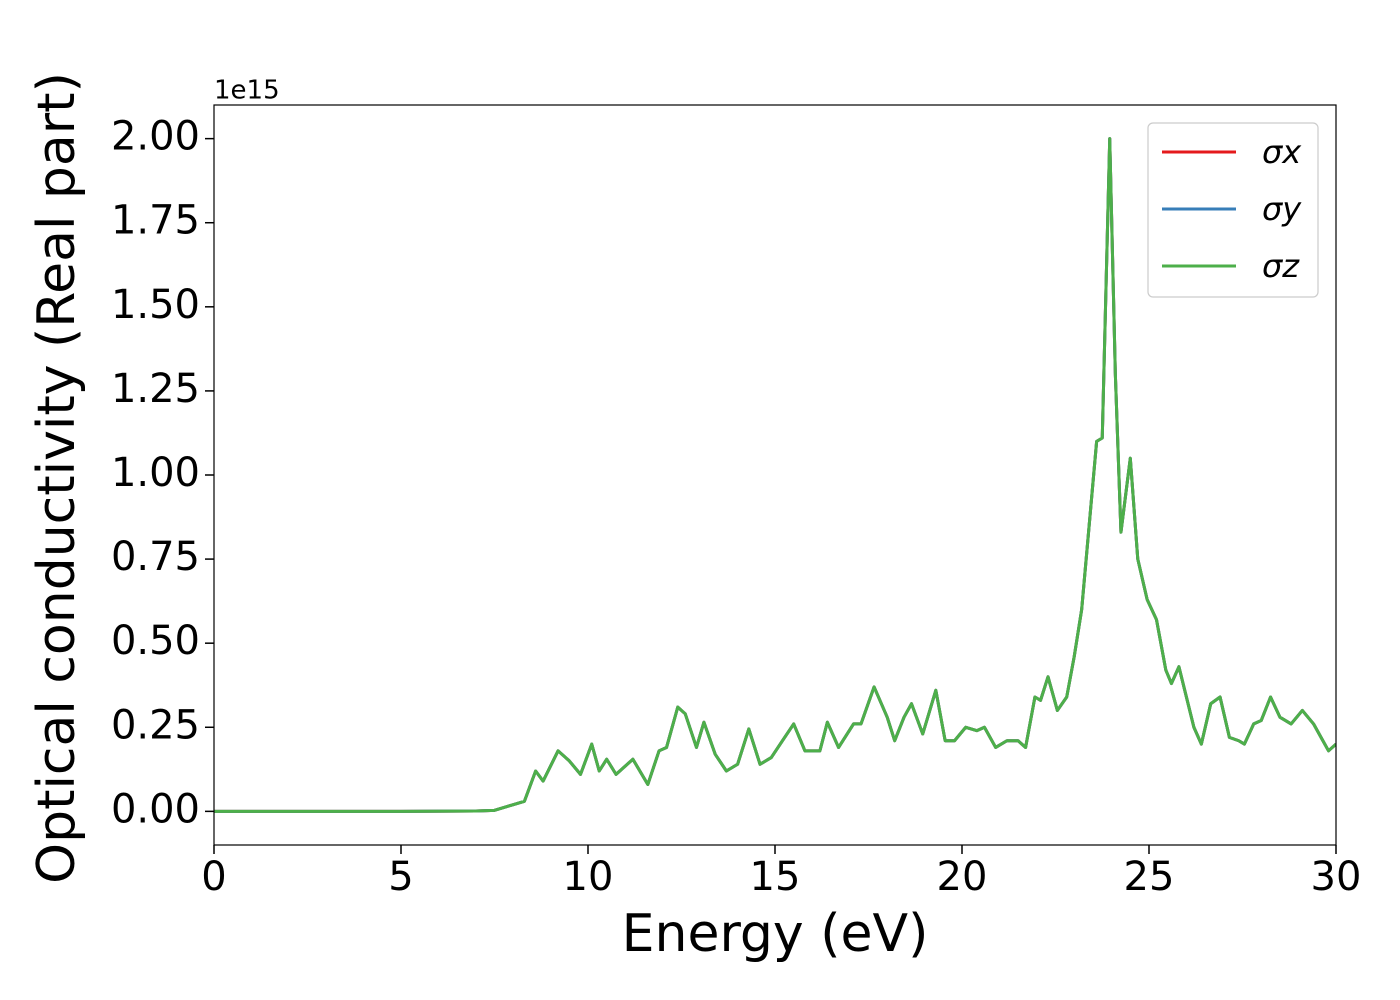 Image resolution: width=1400 pixels, height=1000 pixels. What do you see at coordinates (1149, 877) in the screenshot?
I see `x-tick-label: 25` at bounding box center [1149, 877].